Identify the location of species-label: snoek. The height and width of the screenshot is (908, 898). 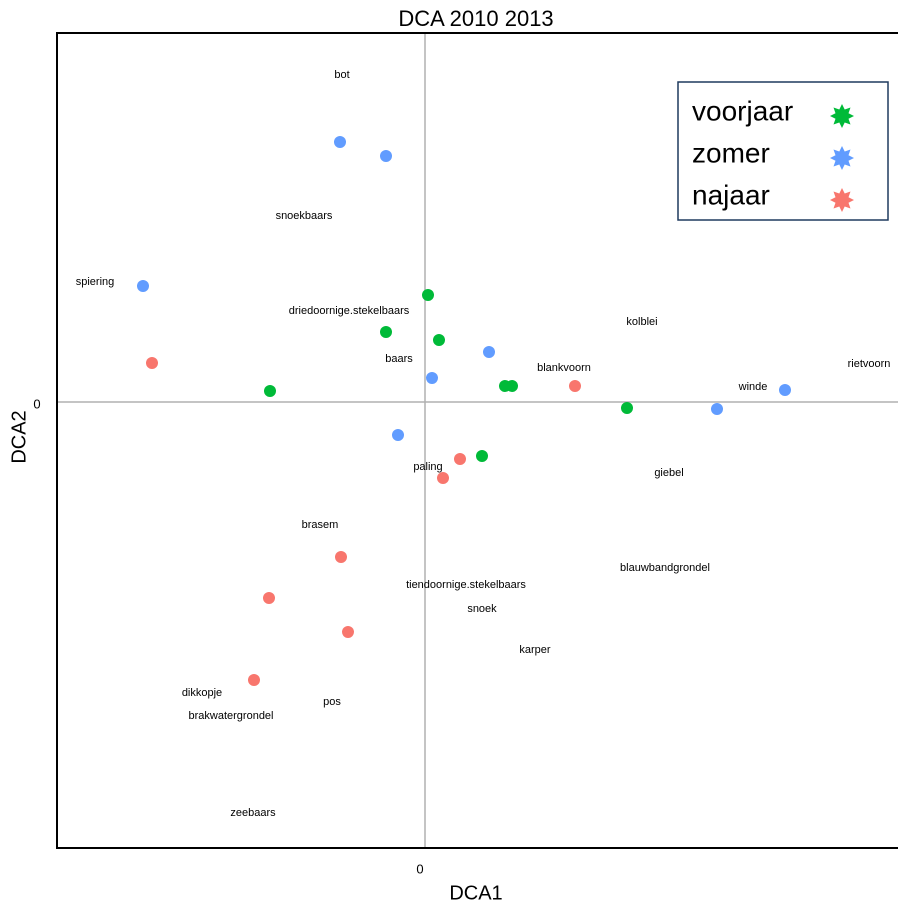
(482, 609).